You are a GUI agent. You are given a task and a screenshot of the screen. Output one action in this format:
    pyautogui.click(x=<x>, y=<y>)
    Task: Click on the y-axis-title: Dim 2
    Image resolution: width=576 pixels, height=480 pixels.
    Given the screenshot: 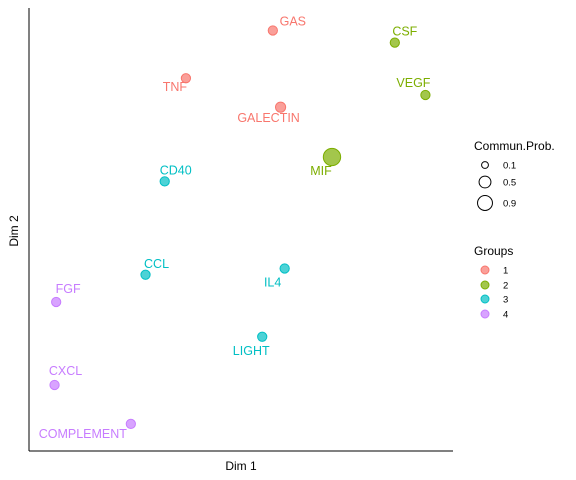 What is the action you would take?
    pyautogui.click(x=14, y=231)
    